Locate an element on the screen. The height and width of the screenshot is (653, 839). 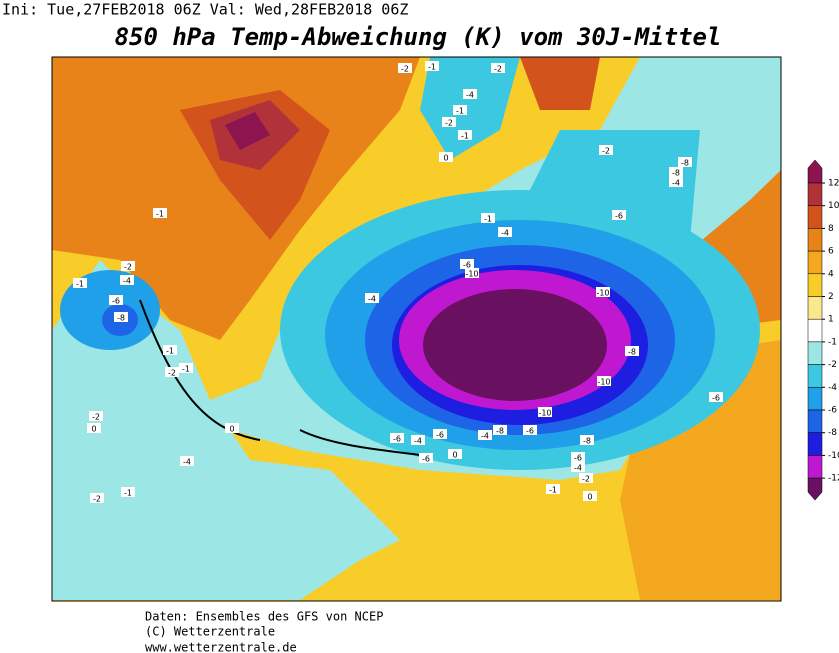
colorbar-tick-label: -12 is located at coordinates (833, 479).